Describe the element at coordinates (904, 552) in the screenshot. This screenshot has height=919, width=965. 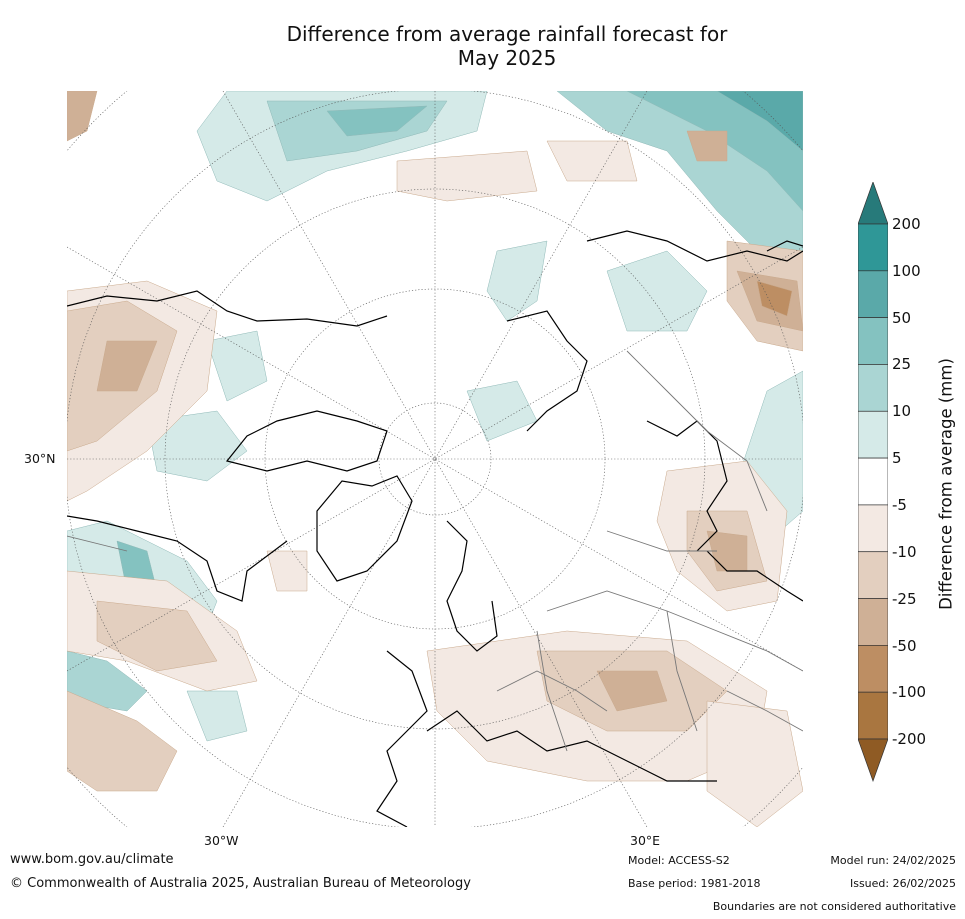
I see `colorbar-tick-minus-10: -10` at that location.